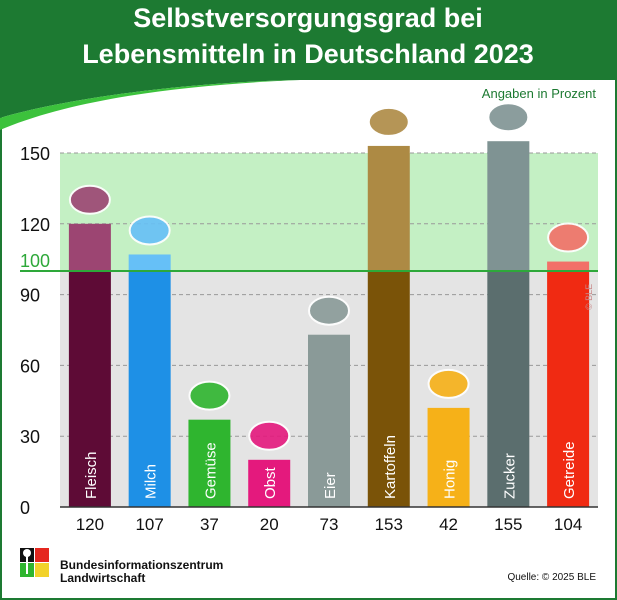 The height and width of the screenshot is (600, 617). What do you see at coordinates (509, 476) in the screenshot?
I see `category-label: Zucker` at bounding box center [509, 476].